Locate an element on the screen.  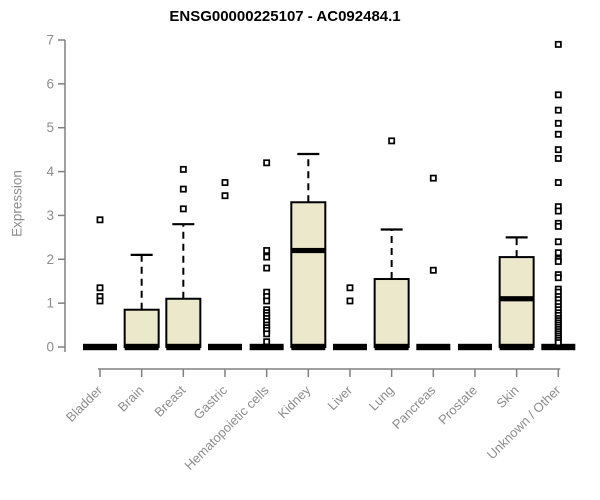
y-tick-label: 1 is located at coordinates (50, 303).